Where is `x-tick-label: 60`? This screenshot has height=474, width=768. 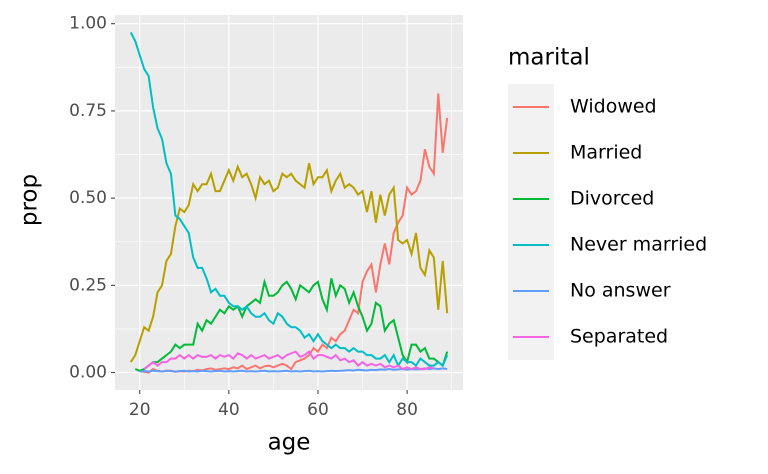
x-tick-label: 60 is located at coordinates (318, 410).